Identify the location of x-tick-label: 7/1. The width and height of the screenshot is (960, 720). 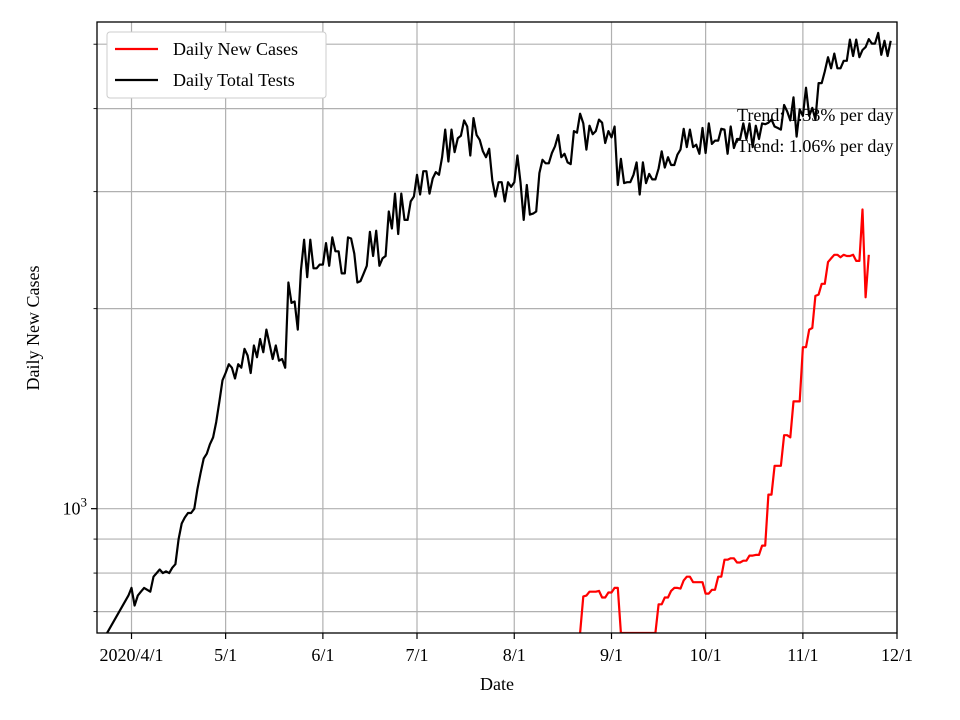
(416, 655).